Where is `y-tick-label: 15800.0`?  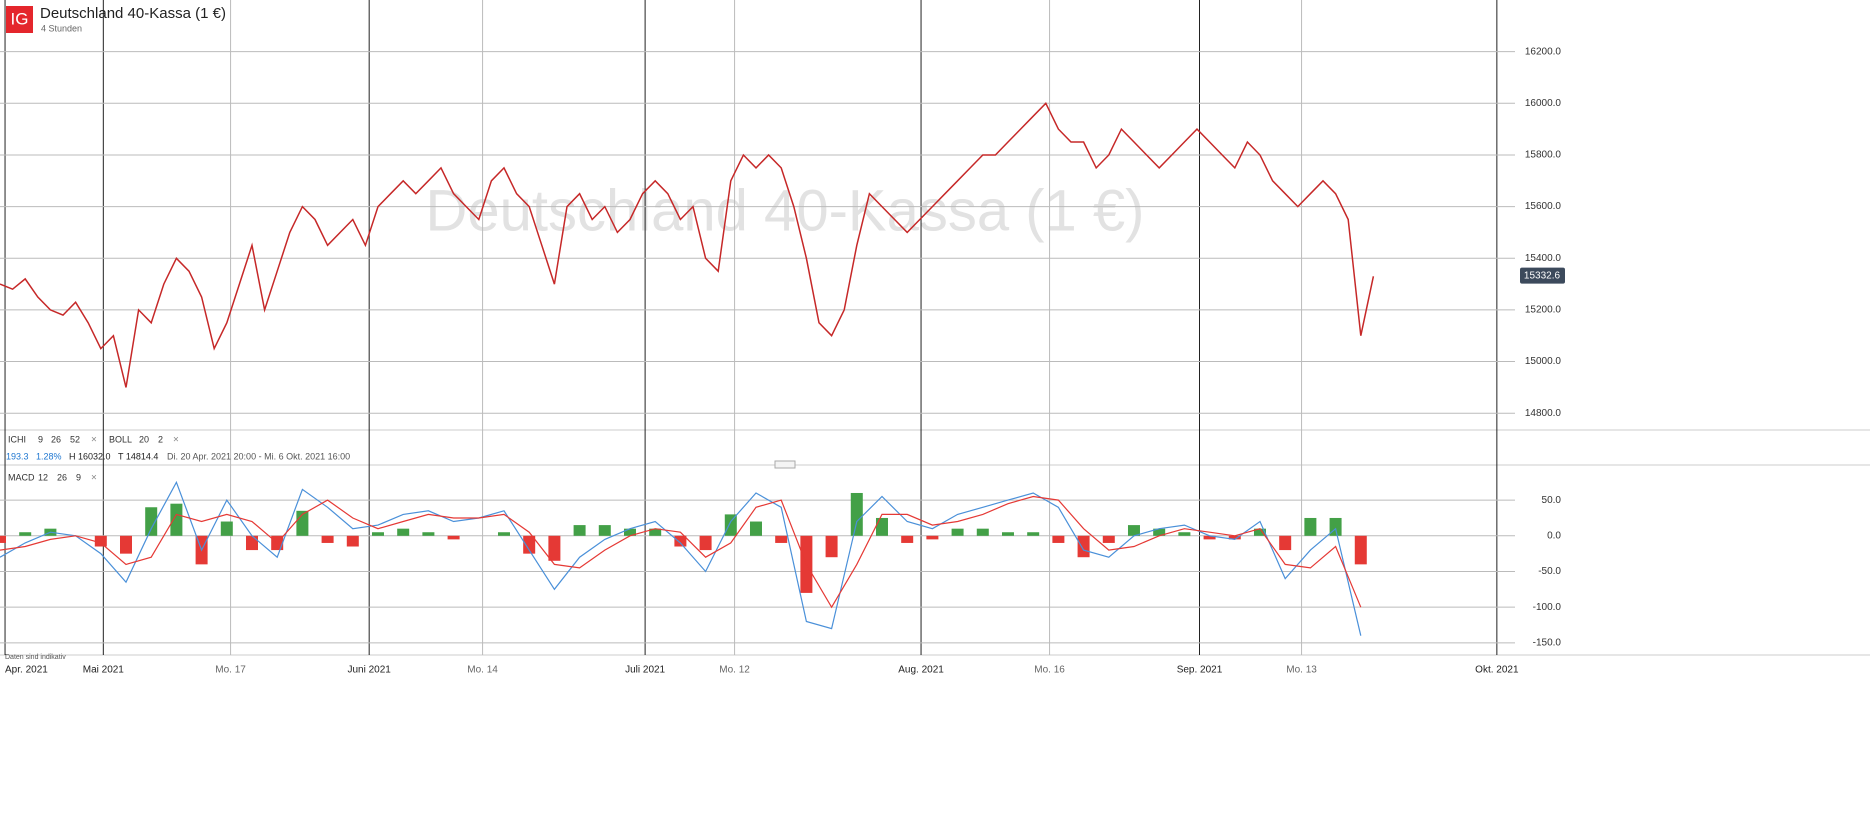
y-tick-label: 15800.0 is located at coordinates (1543, 155).